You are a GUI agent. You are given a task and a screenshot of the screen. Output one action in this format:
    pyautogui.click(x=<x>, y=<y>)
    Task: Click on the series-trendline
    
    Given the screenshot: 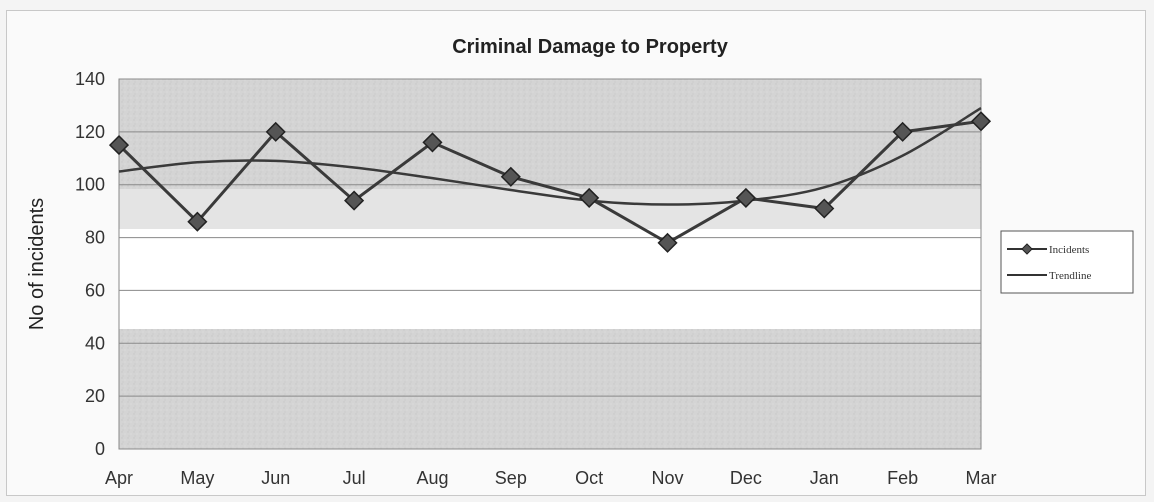 What is the action you would take?
    pyautogui.click(x=550, y=156)
    